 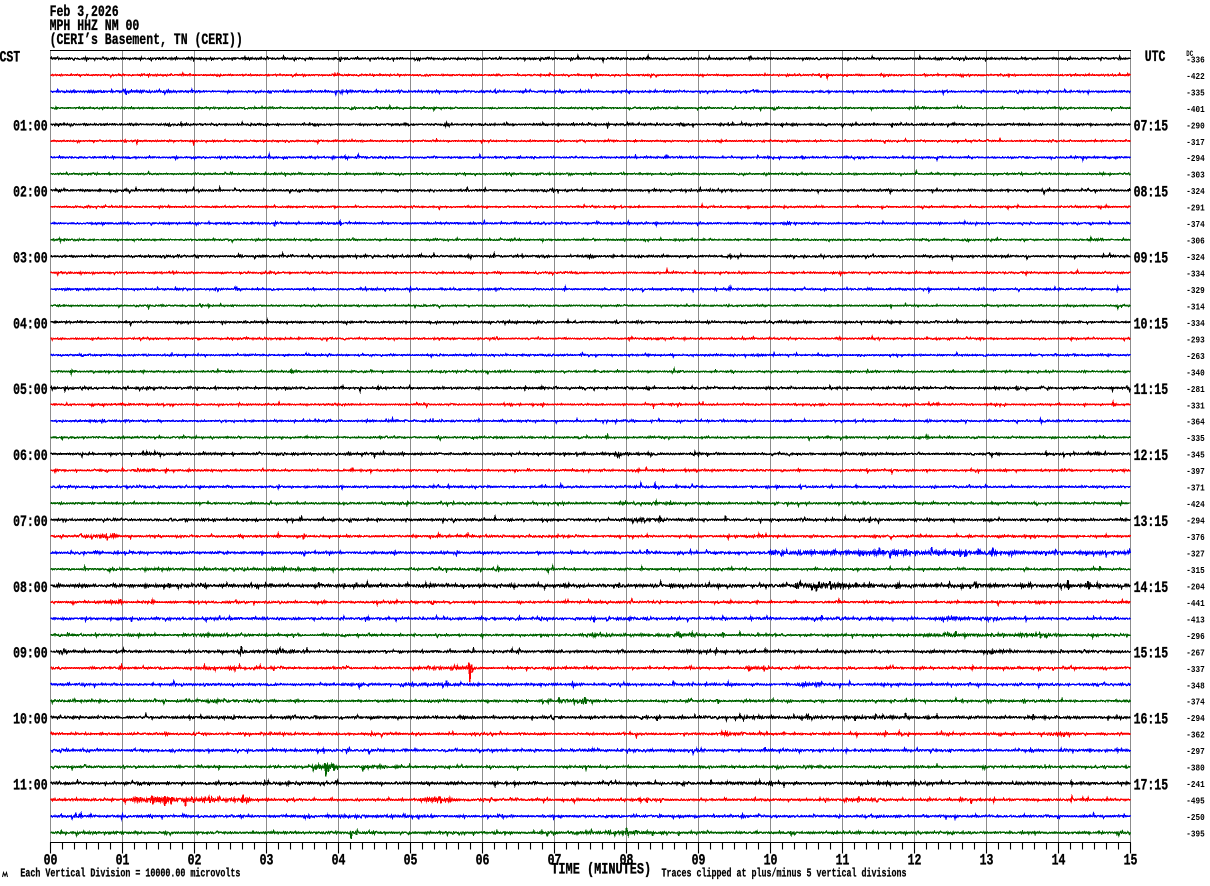 What do you see at coordinates (95, 26) in the screenshot?
I see `svg-text: MPH HHZ NM 00` at bounding box center [95, 26].